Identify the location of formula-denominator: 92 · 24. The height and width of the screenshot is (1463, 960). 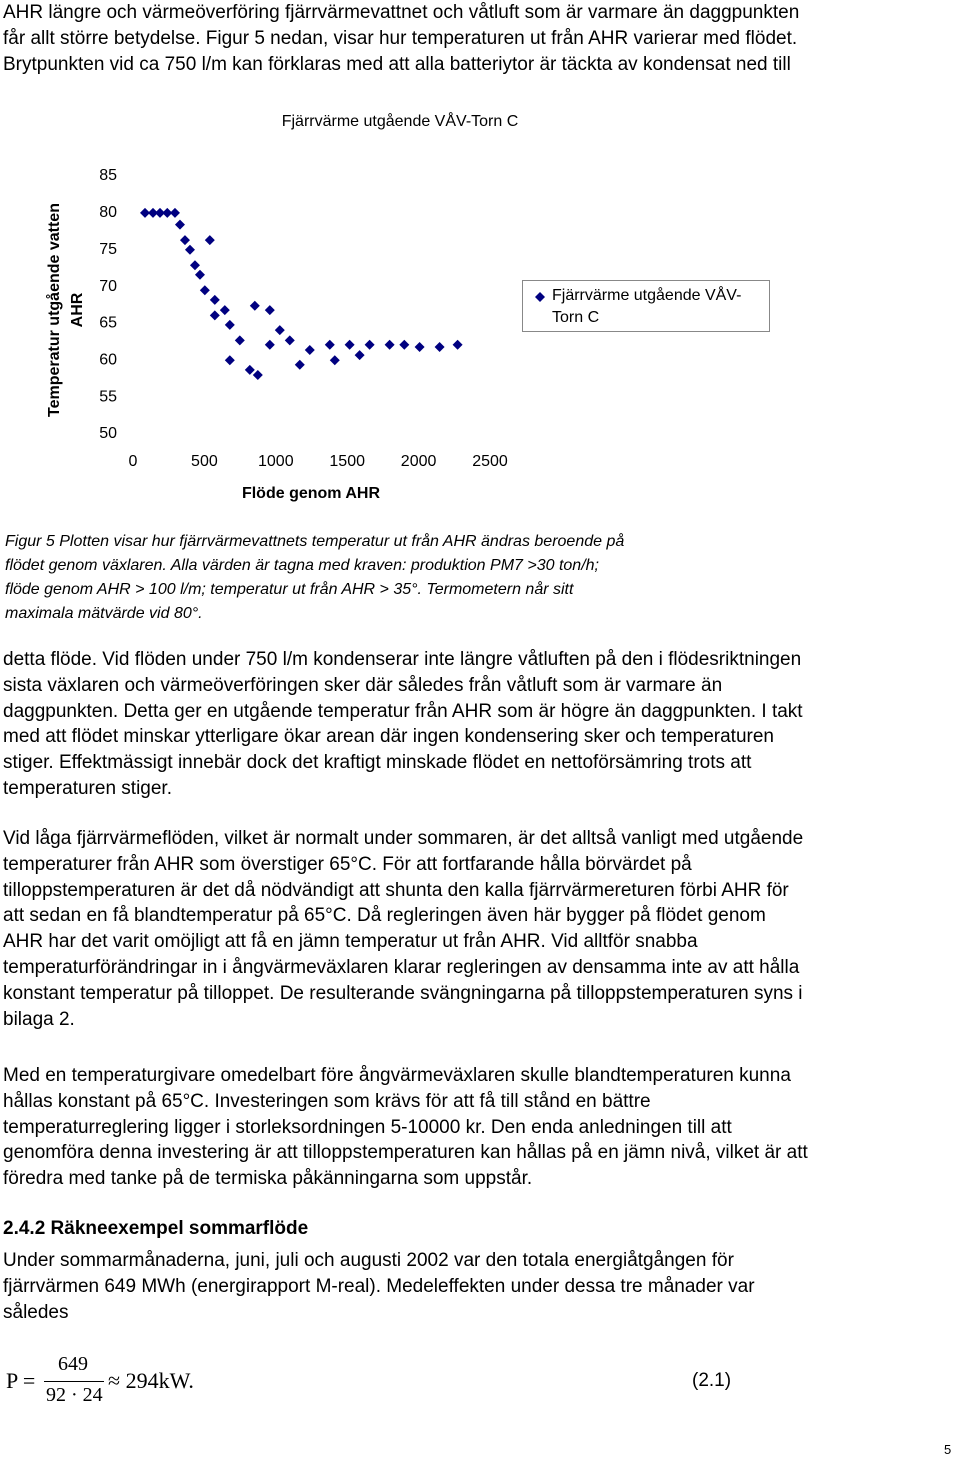
(74, 1395).